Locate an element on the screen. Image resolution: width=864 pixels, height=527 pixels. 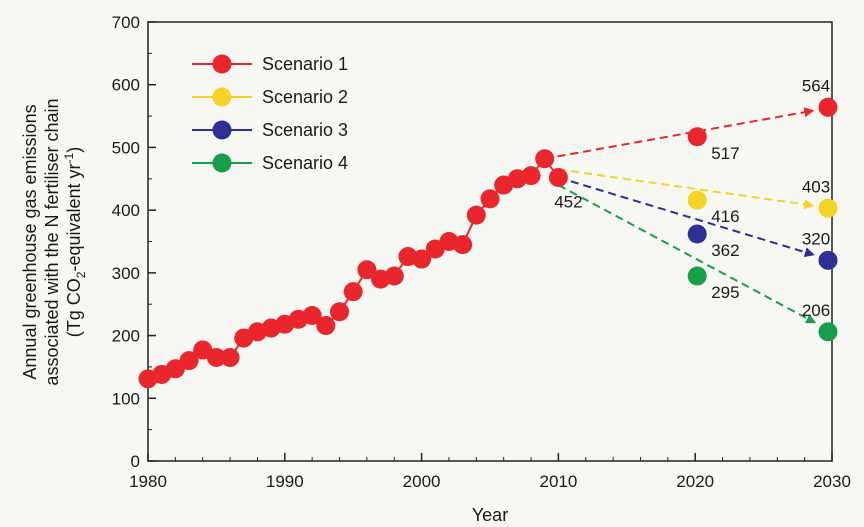
y-tick-label: 300 is located at coordinates (126, 273).